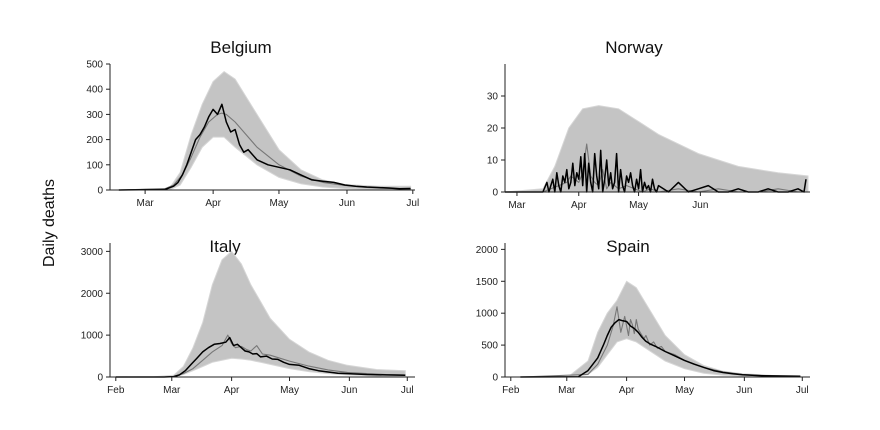 Image resolution: width=880 pixels, height=430 pixels. I want to click on series-line-observed-norway, so click(656, 171).